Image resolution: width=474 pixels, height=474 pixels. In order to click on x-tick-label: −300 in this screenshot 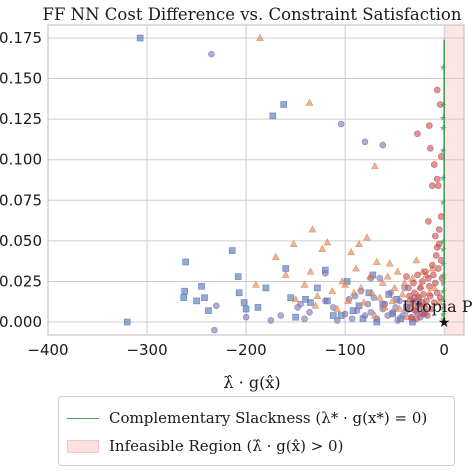, I will do `click(146, 350)`.